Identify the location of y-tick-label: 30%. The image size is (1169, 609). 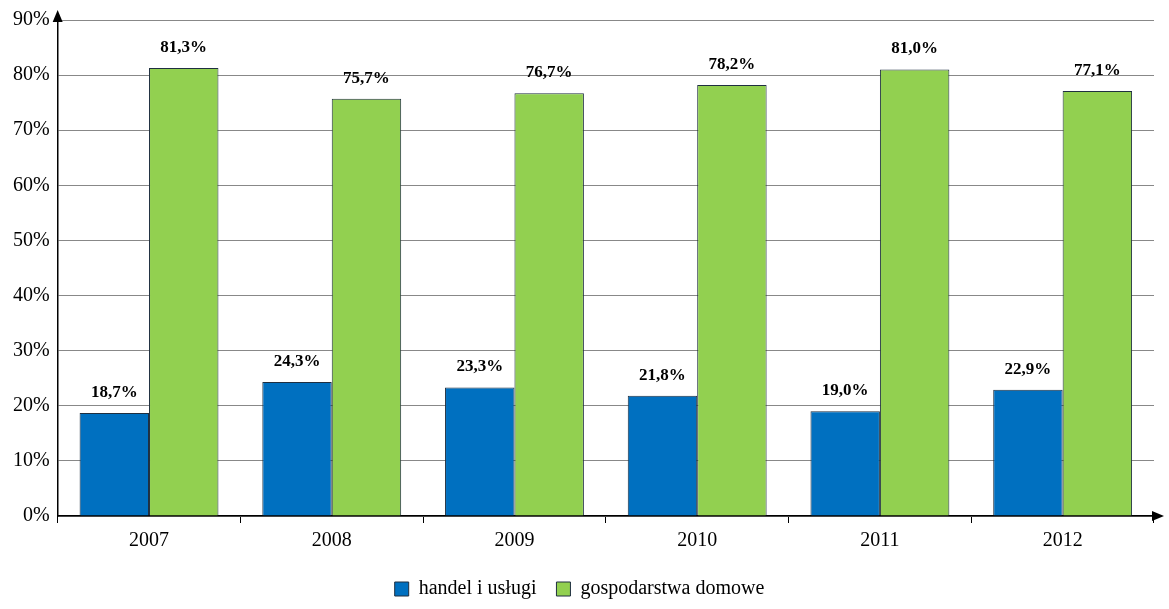
(31, 348).